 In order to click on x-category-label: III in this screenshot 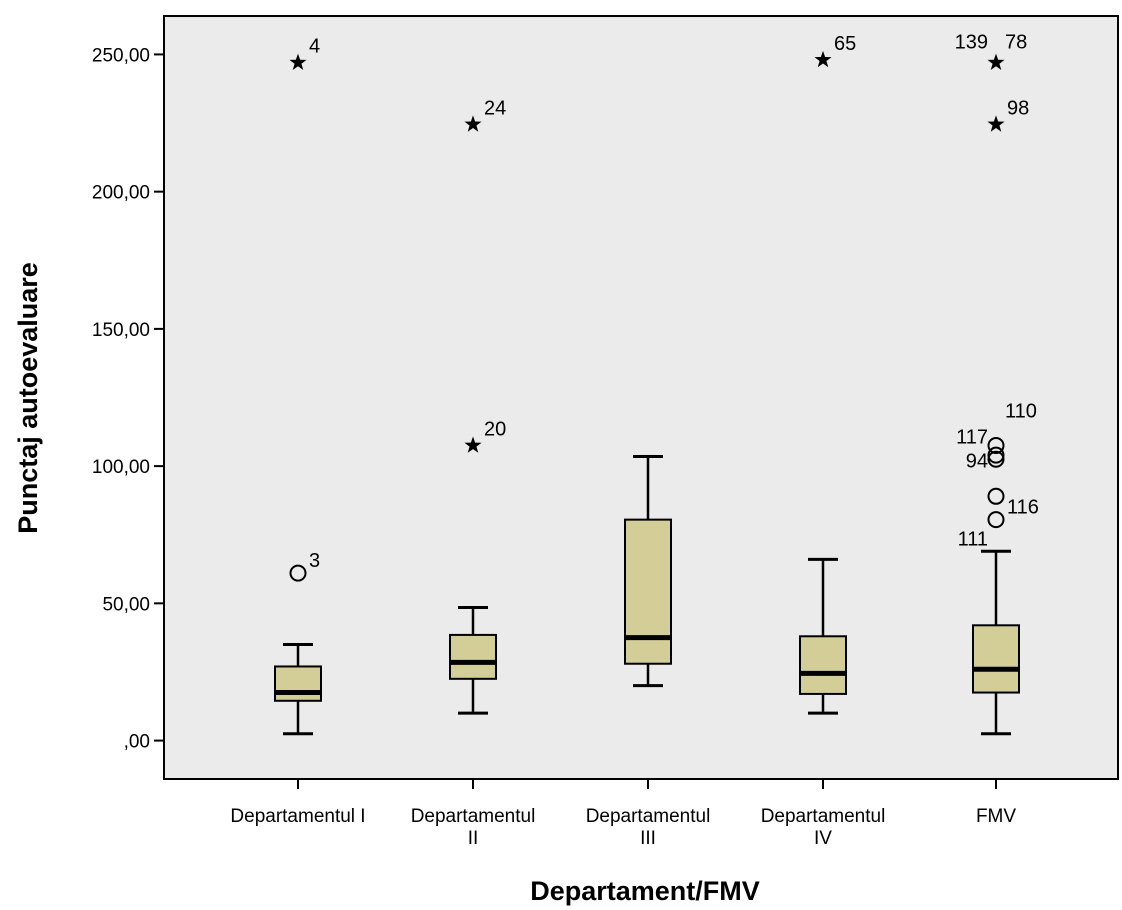, I will do `click(648, 838)`.